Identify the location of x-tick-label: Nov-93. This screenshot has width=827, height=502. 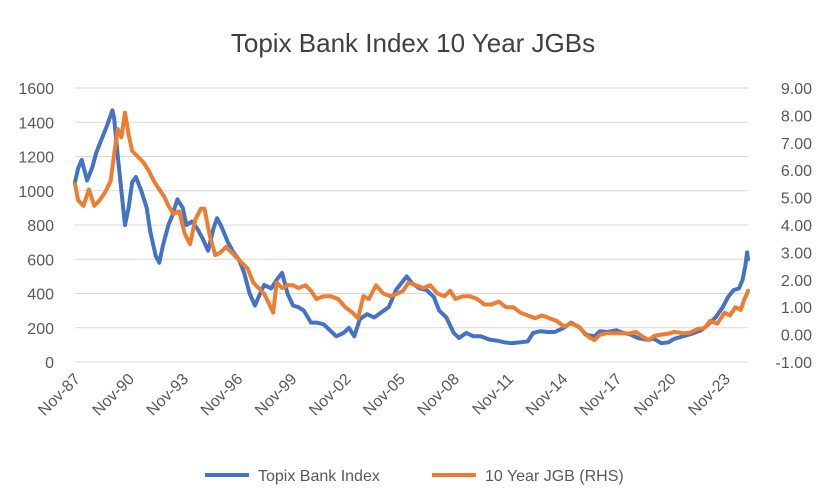
(168, 395).